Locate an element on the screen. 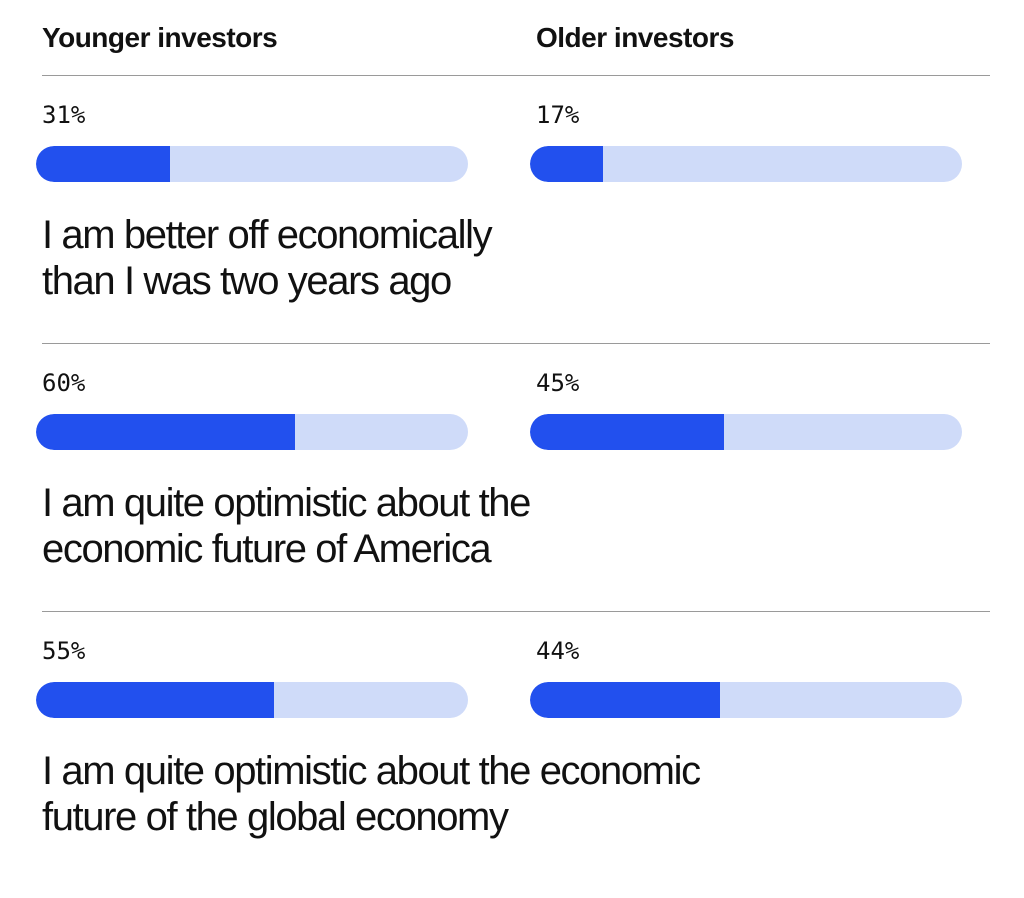 The width and height of the screenshot is (1024, 898). statement-line: I am quite optimistic about the economic is located at coordinates (371, 771).